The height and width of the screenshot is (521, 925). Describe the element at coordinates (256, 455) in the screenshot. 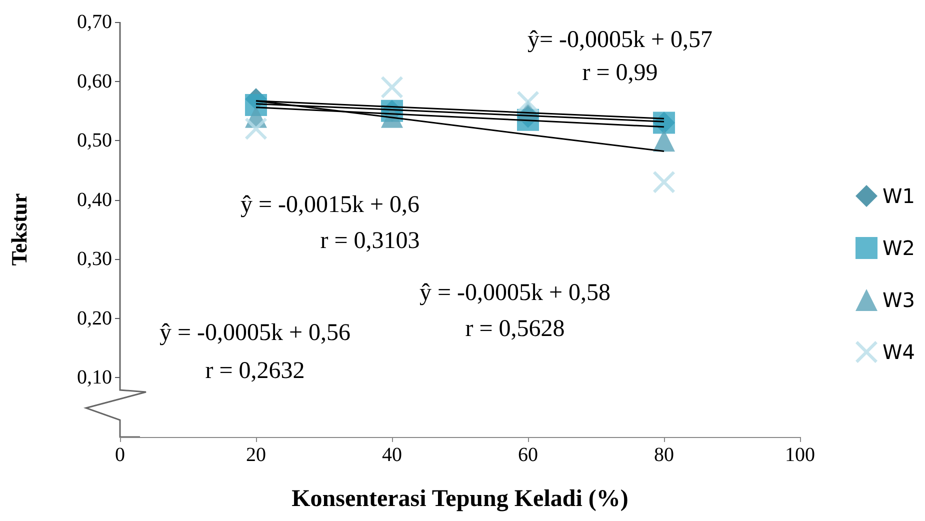

I see `x-tick-label: 20` at that location.